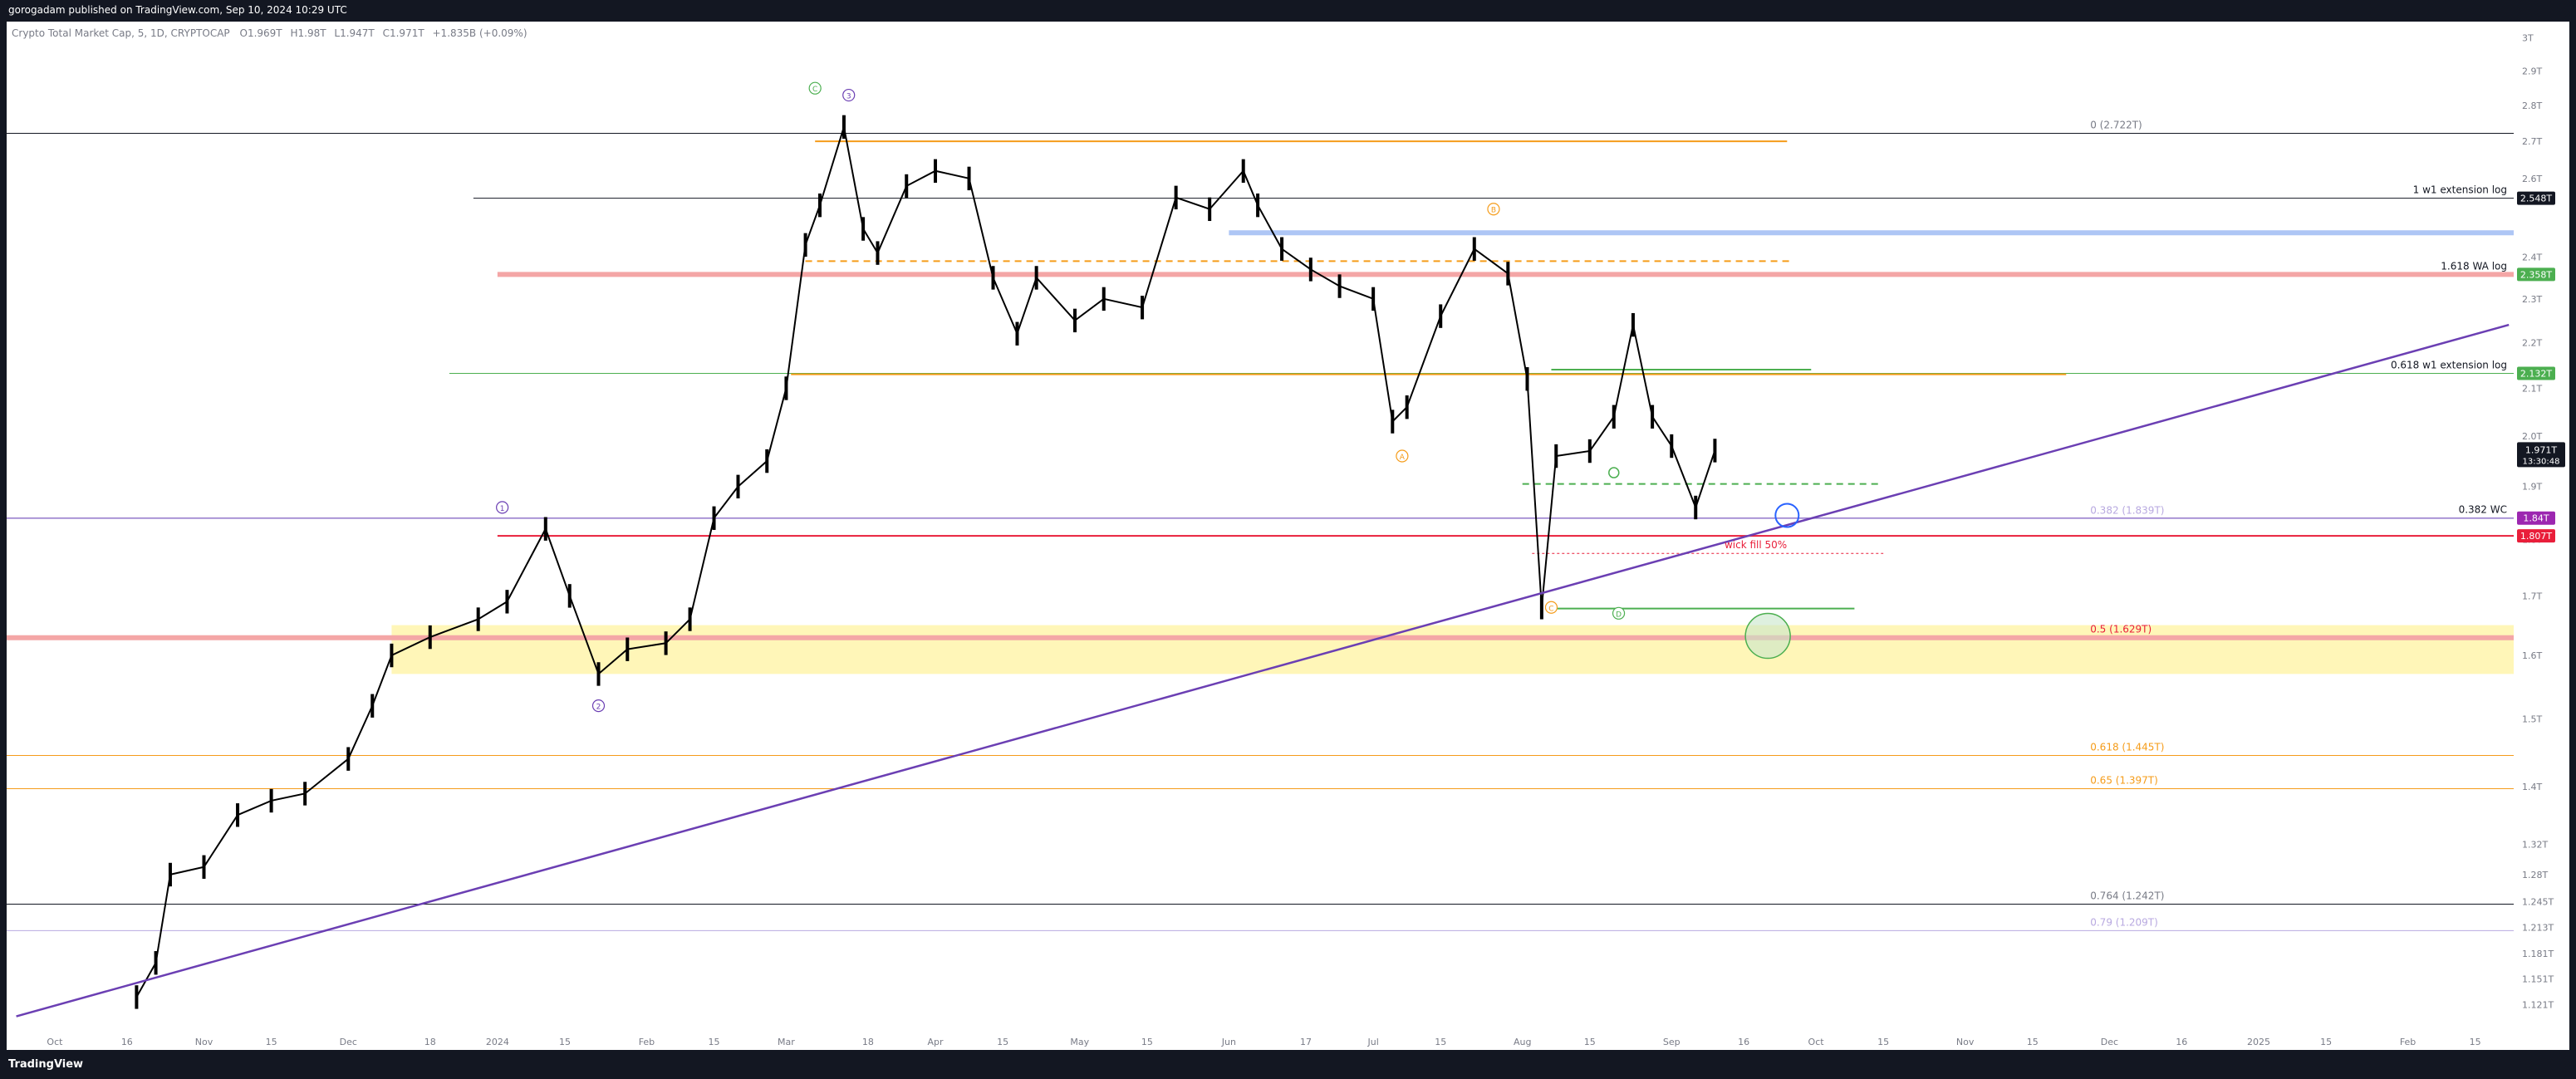 The height and width of the screenshot is (1079, 2576). I want to click on zones-layer, so click(1452, 649).